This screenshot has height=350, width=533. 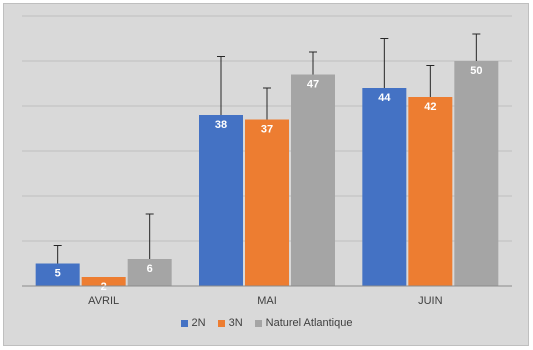 What do you see at coordinates (235, 323) in the screenshot?
I see `legend-label: 3N` at bounding box center [235, 323].